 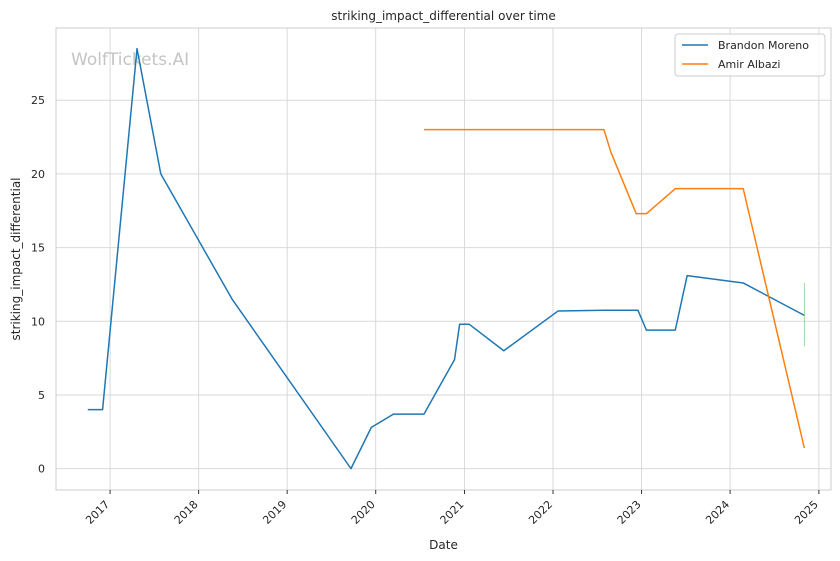 I want to click on x-tick-label: 2025, so click(x=806, y=512).